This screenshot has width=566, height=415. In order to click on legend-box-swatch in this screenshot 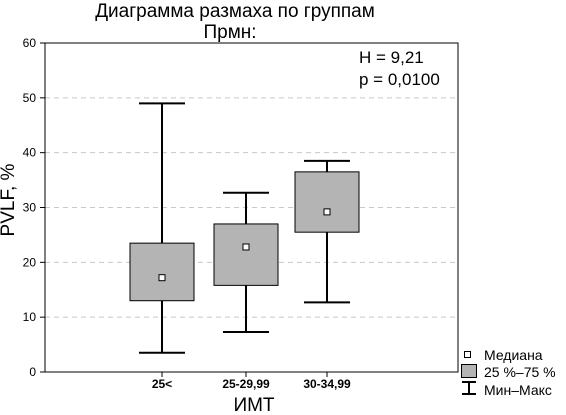, I will do `click(469, 371)`.